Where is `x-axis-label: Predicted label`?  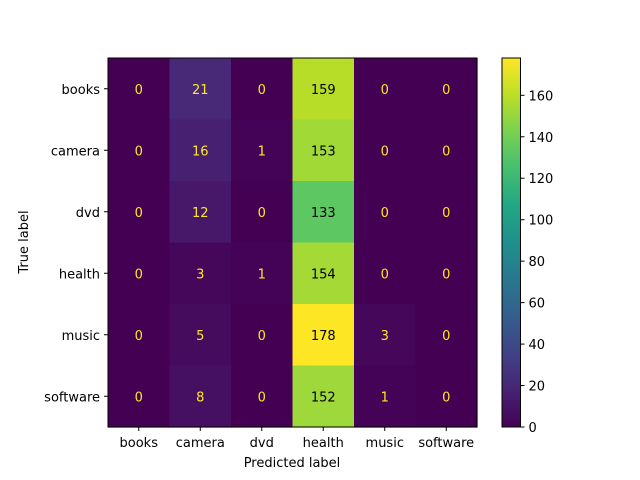 x-axis-label: Predicted label is located at coordinates (292, 463).